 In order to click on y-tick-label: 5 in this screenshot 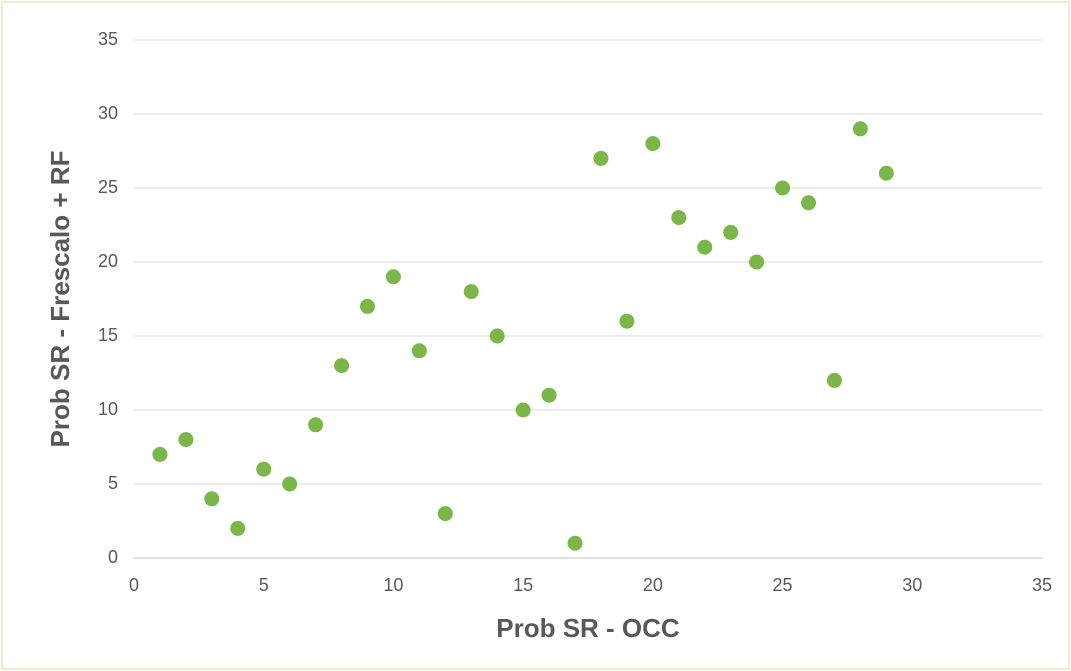, I will do `click(113, 483)`.